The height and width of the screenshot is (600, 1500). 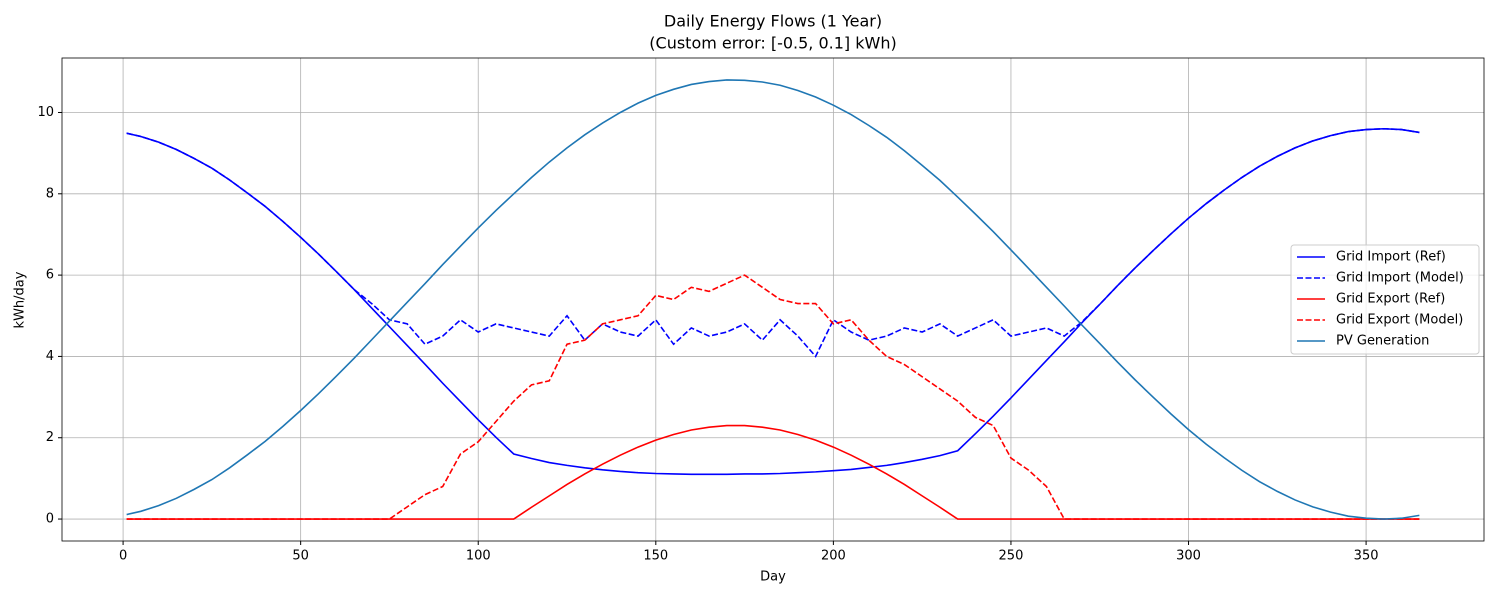 What do you see at coordinates (772, 43) in the screenshot?
I see `chart-subtitle: (Custom error: [-0.5, 0.1] kWh)` at bounding box center [772, 43].